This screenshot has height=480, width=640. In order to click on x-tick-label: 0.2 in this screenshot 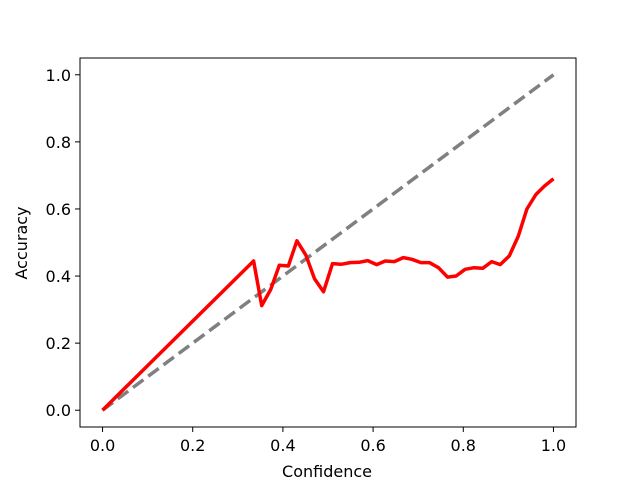, I will do `click(192, 445)`.